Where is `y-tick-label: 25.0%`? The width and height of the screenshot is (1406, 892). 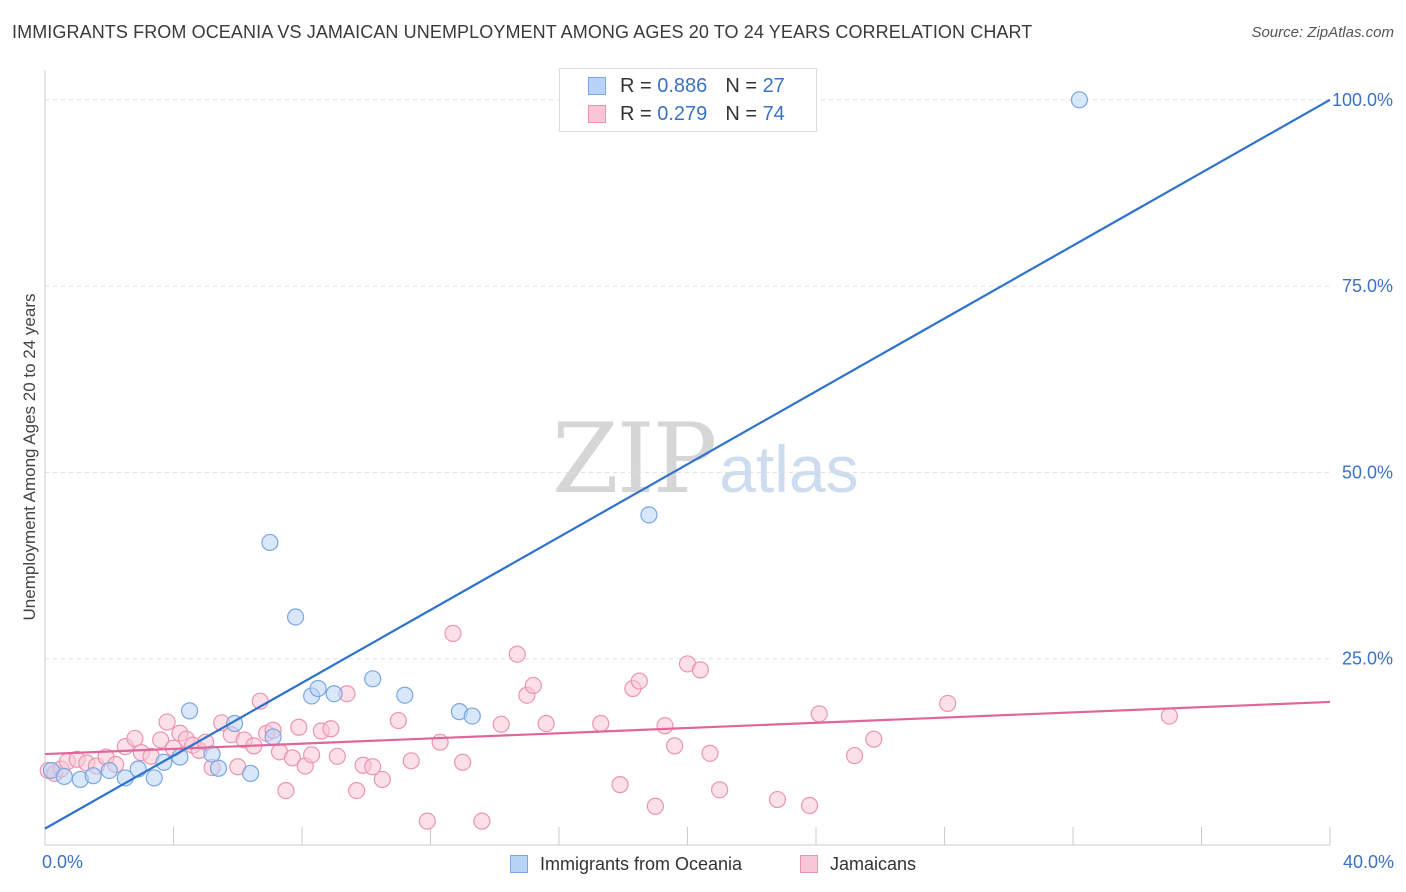 y-tick-label: 25.0% is located at coordinates (1367, 659).